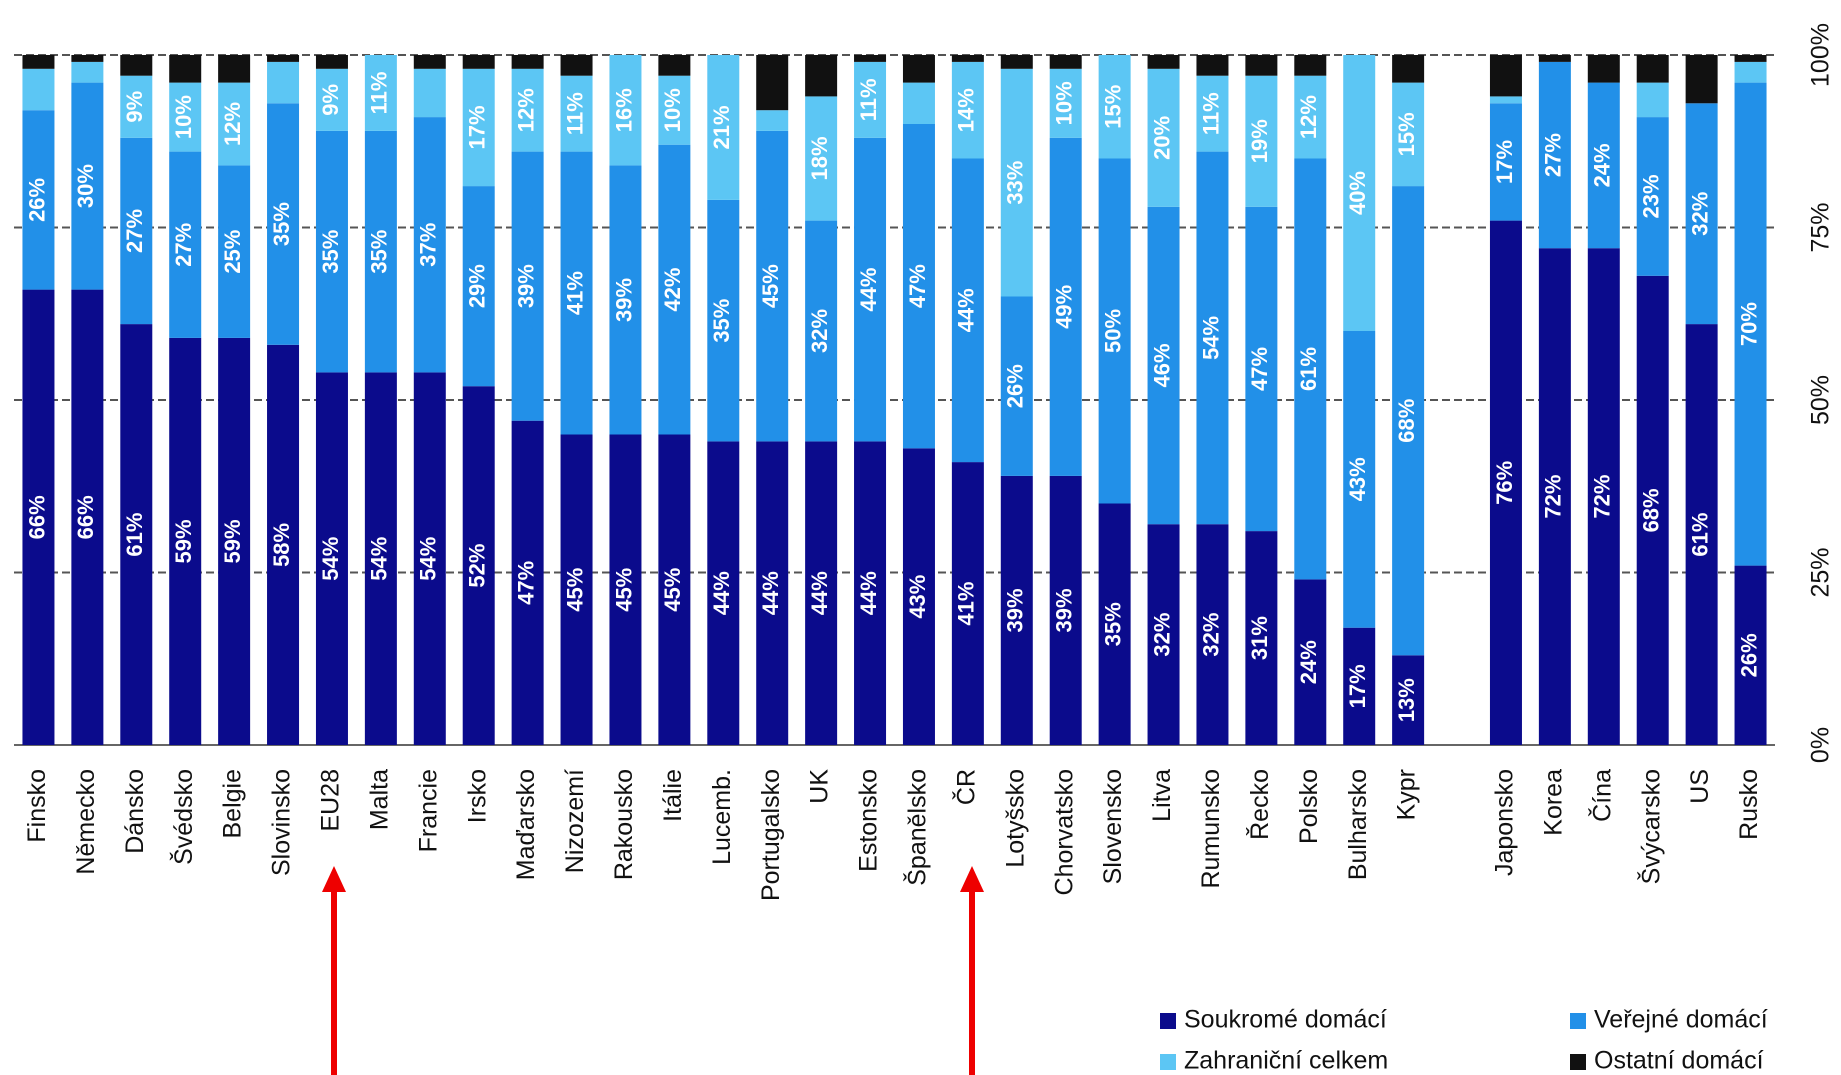 This screenshot has height=1075, width=1841. What do you see at coordinates (1406, 134) in the screenshot?
I see `value-label: 15%` at bounding box center [1406, 134].